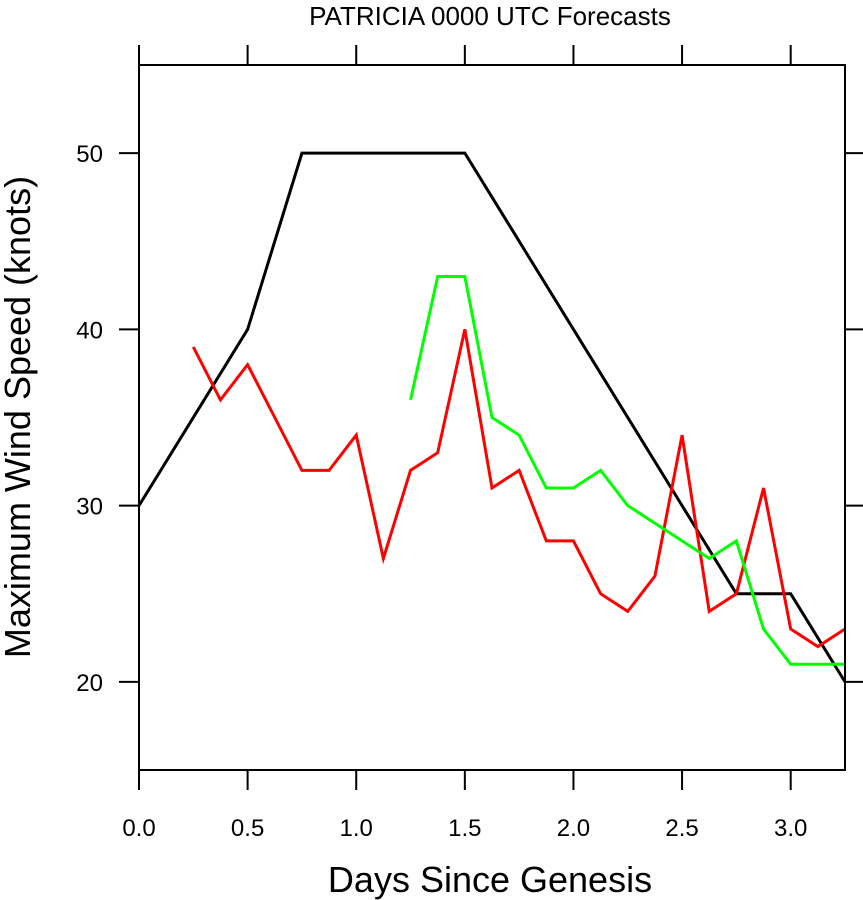 This screenshot has height=900, width=863. What do you see at coordinates (89, 154) in the screenshot?
I see `y-tick-label: 50` at bounding box center [89, 154].